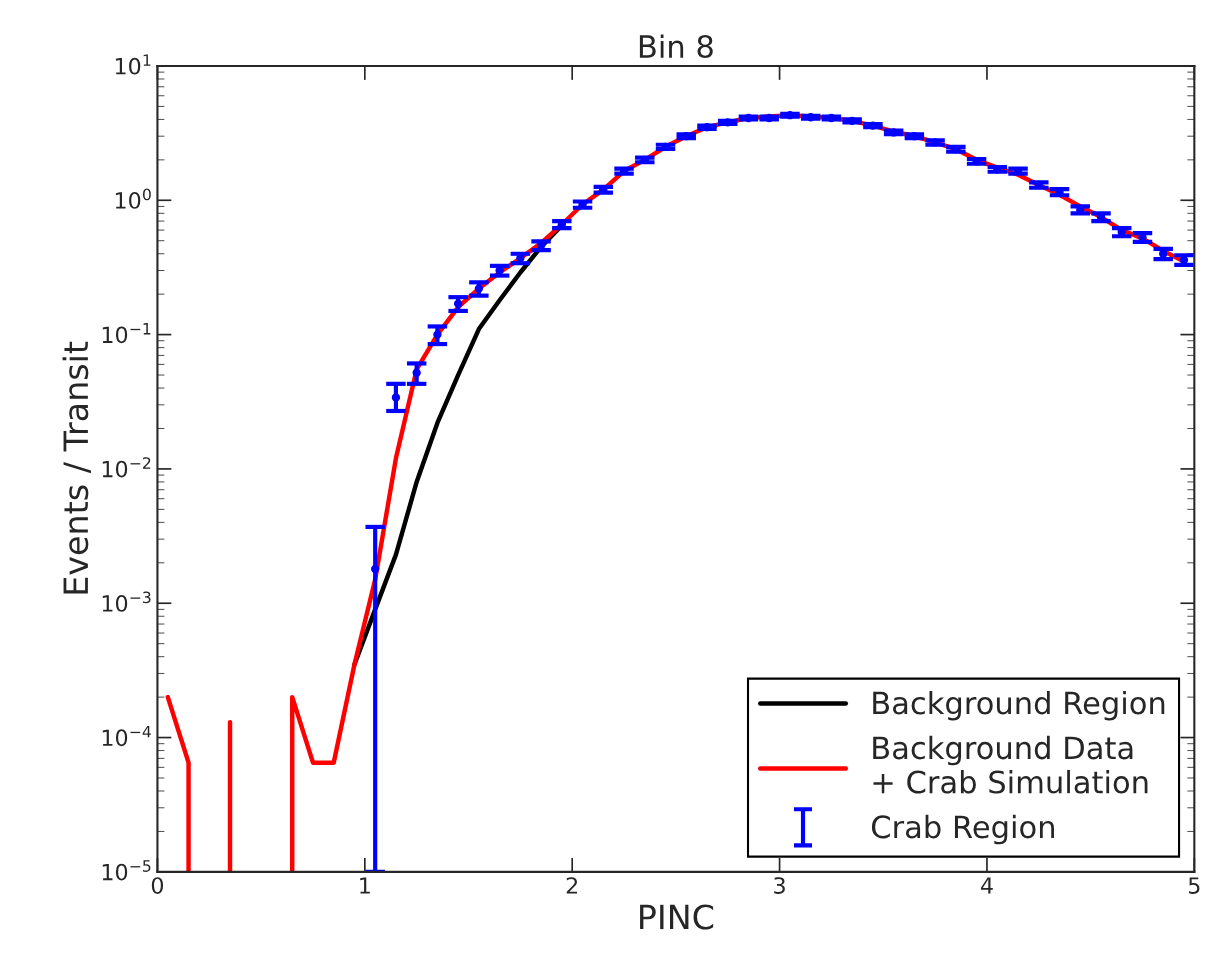 This screenshot has height=956, width=1230. Describe the element at coordinates (133, 198) in the screenshot. I see `y-tick-label: 10$^{0}$` at that location.